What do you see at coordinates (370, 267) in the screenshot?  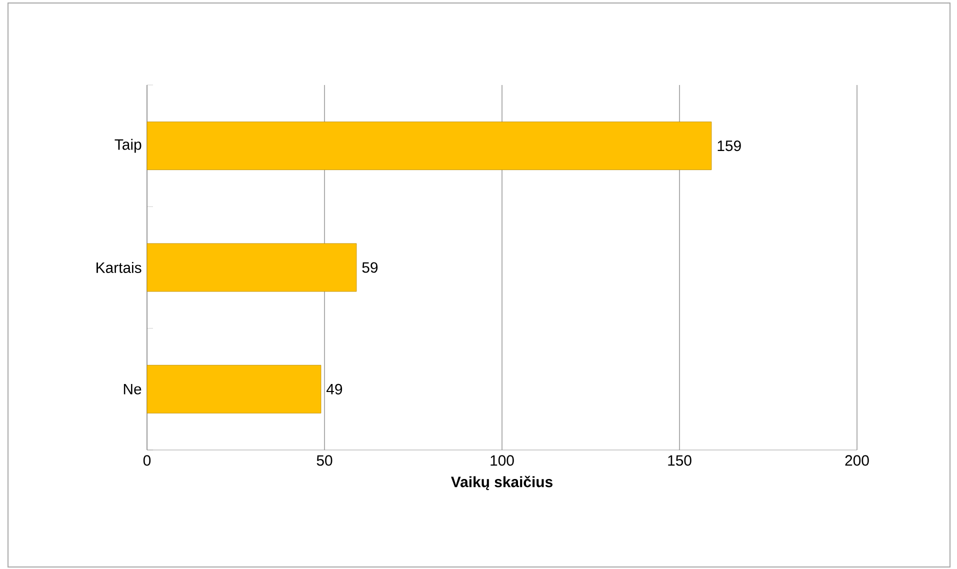 I see `data-label: 59` at bounding box center [370, 267].